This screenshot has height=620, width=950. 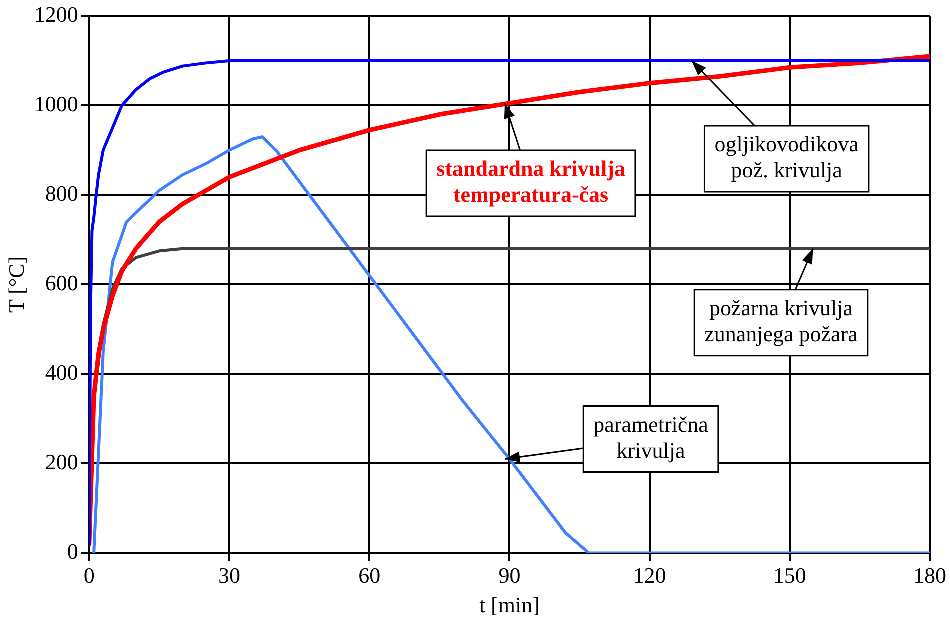 I want to click on x-tick-label: 120, so click(x=649, y=575).